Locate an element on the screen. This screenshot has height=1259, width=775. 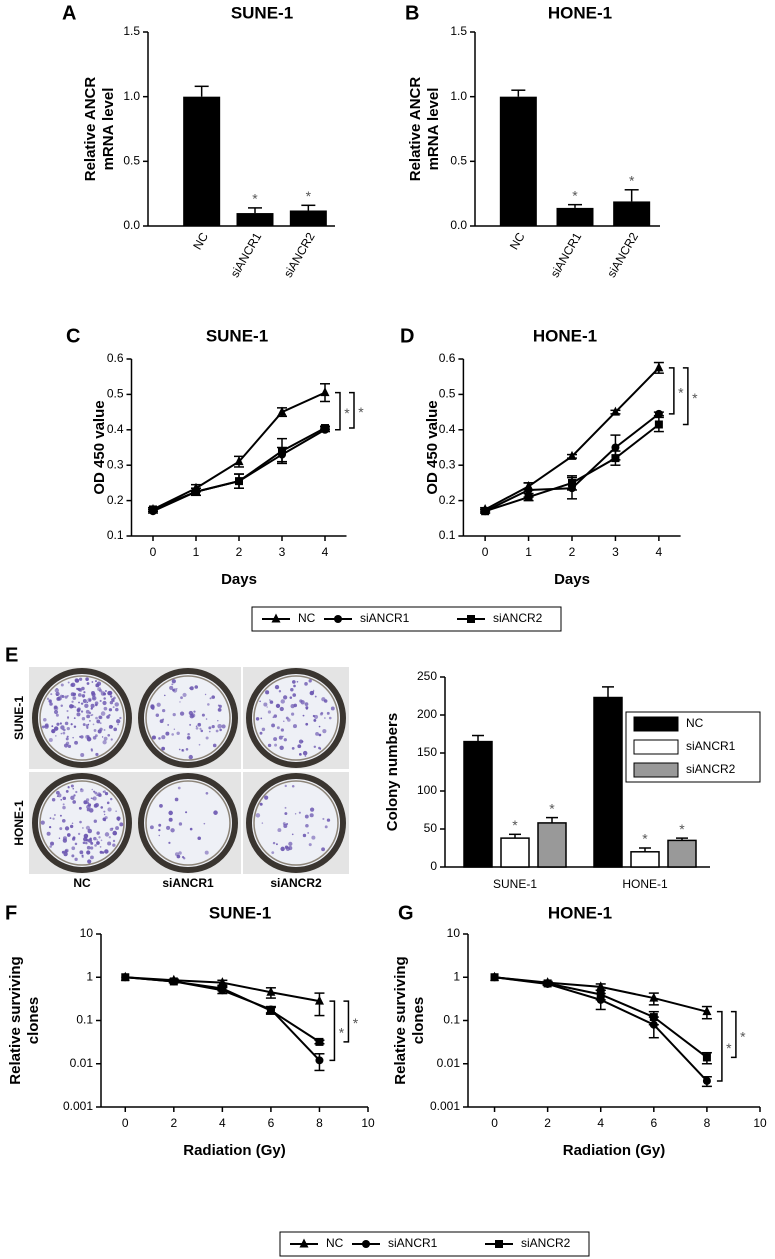
legend-marker is located at coordinates (499, 1244).